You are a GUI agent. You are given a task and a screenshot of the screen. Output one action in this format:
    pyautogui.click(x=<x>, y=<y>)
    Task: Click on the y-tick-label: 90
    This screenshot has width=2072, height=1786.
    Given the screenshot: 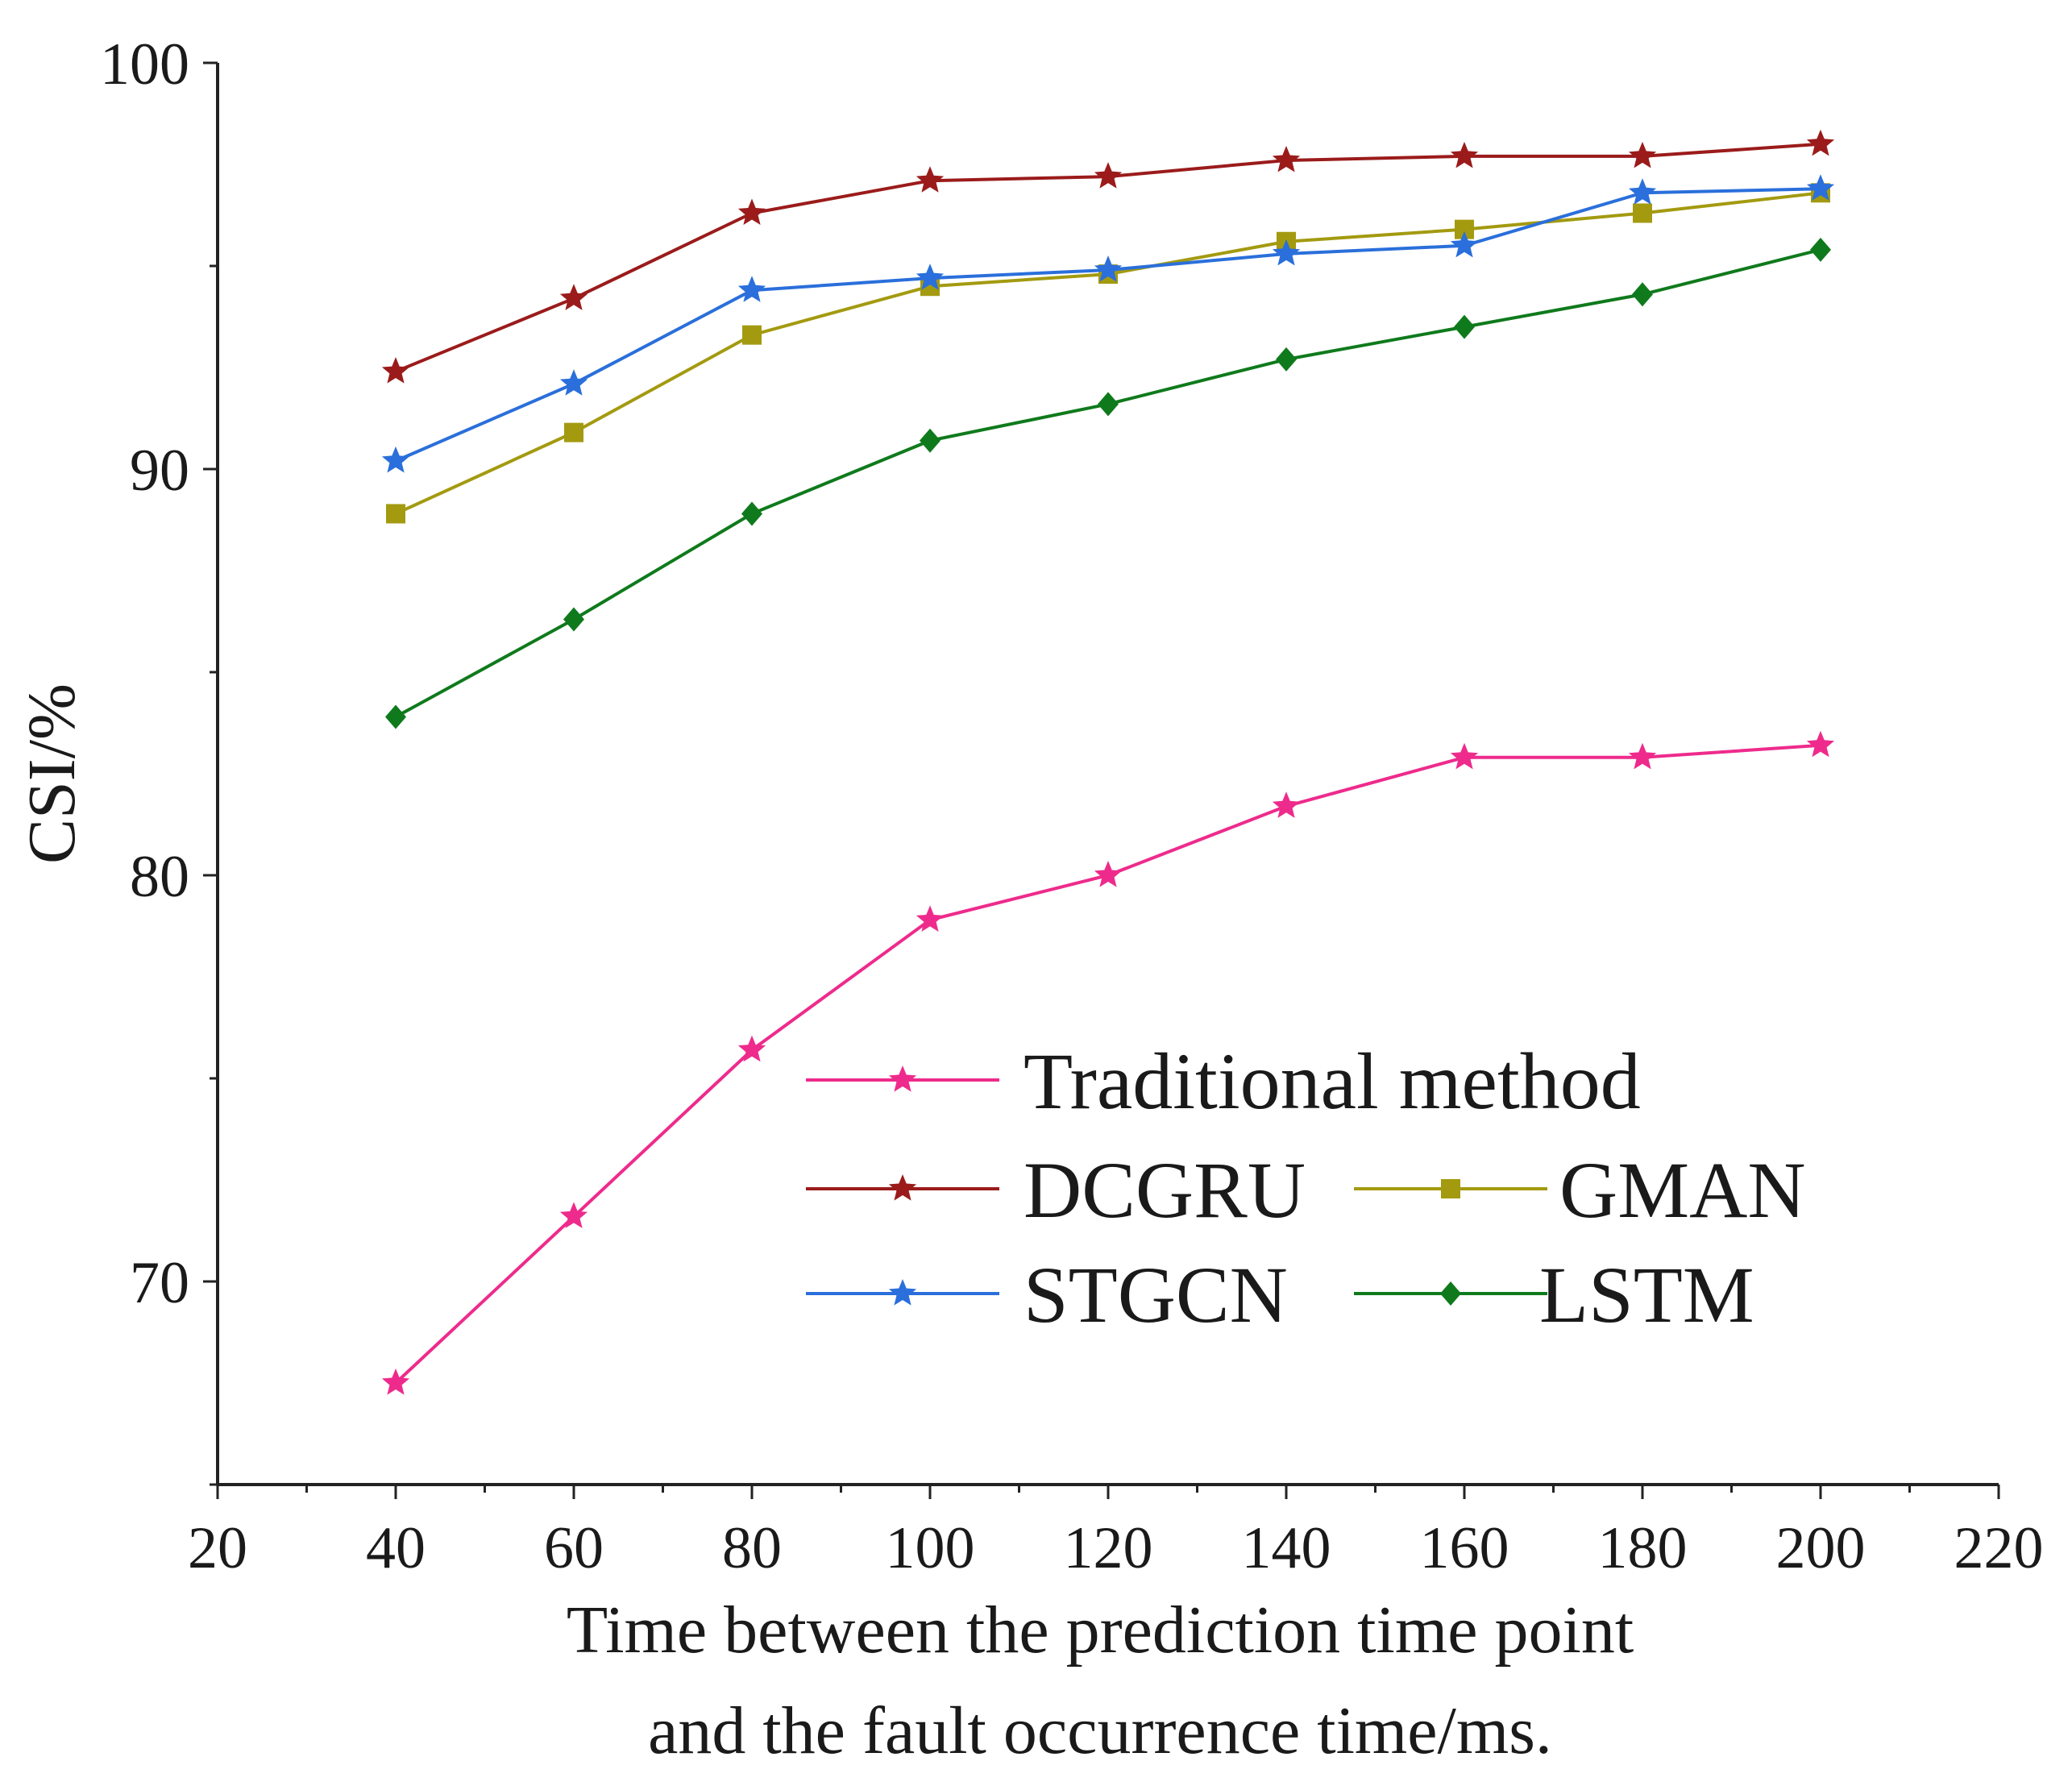 What is the action you would take?
    pyautogui.click(x=159, y=471)
    